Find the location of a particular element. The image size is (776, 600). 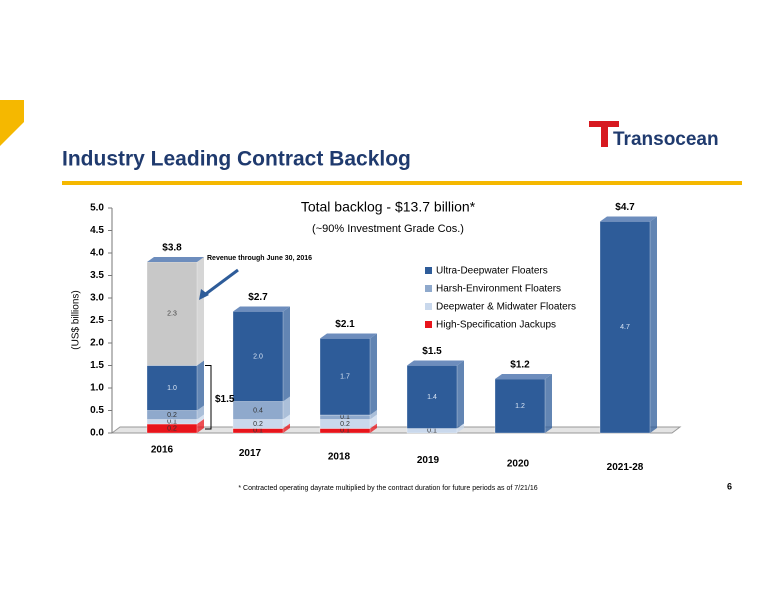

page-number: 6 is located at coordinates (729, 486).